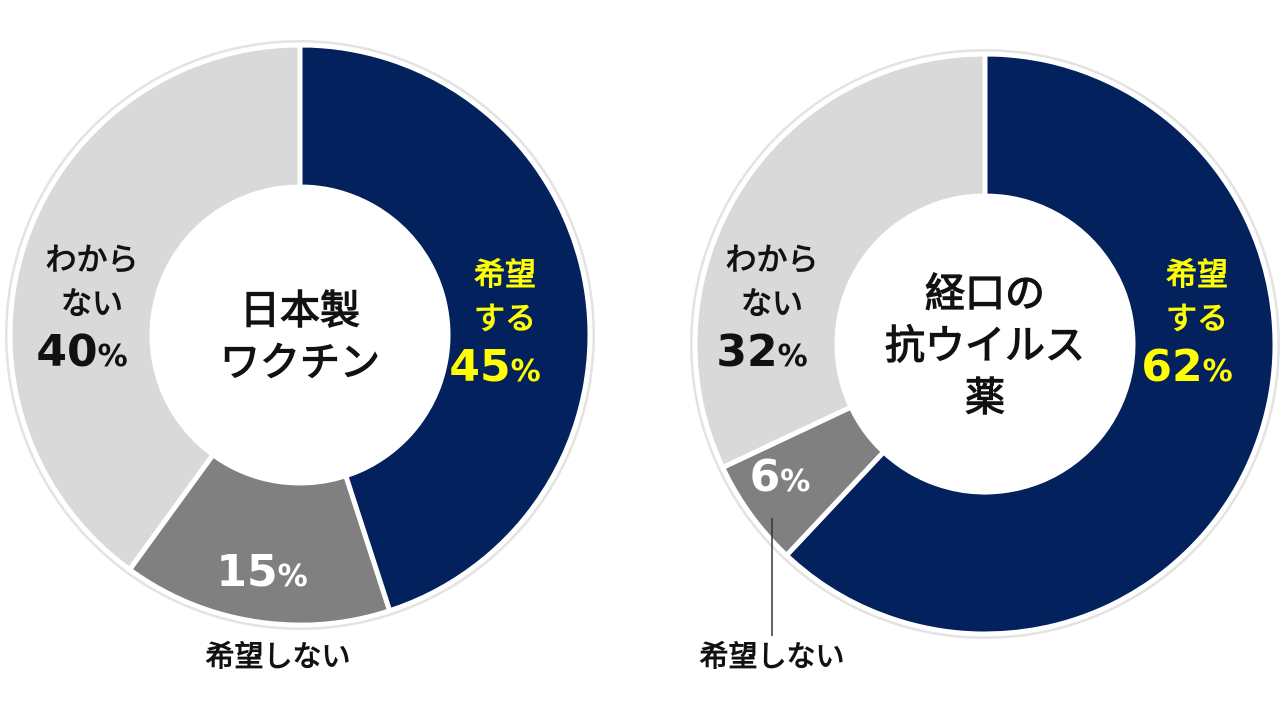 The height and width of the screenshot is (724, 1280). I want to click on slice-label-1: 希望する 45%, so click(494, 324).